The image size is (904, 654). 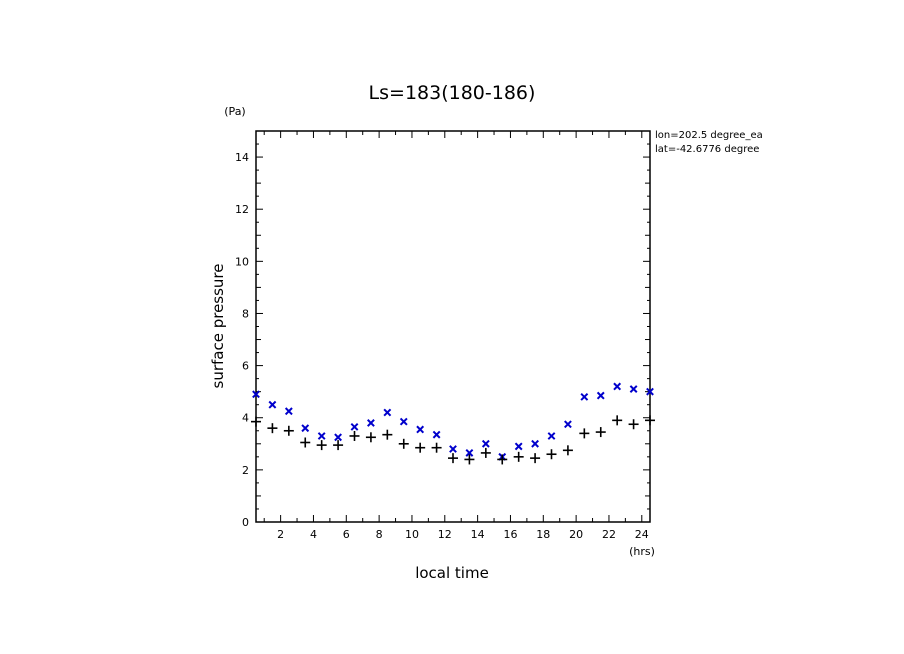 What do you see at coordinates (245, 522) in the screenshot?
I see `y-tick-label: 0` at bounding box center [245, 522].